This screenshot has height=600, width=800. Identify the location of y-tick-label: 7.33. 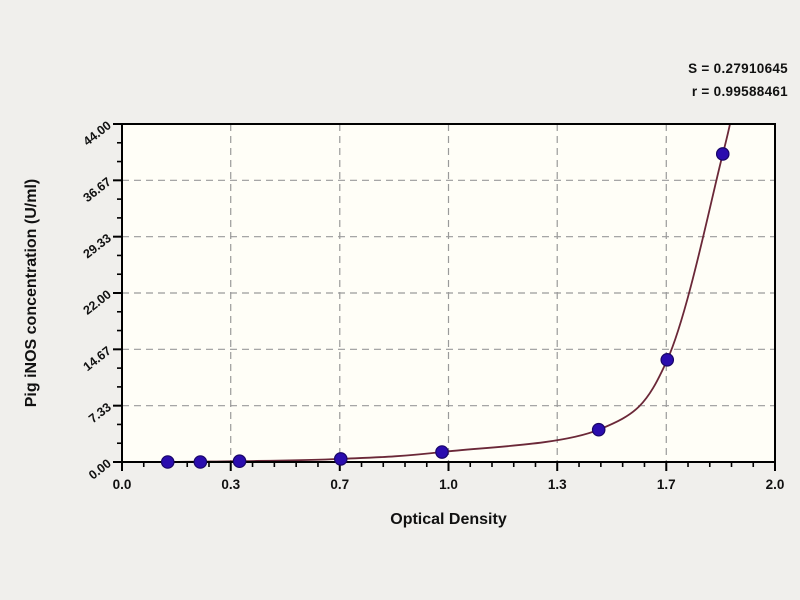
(100, 413).